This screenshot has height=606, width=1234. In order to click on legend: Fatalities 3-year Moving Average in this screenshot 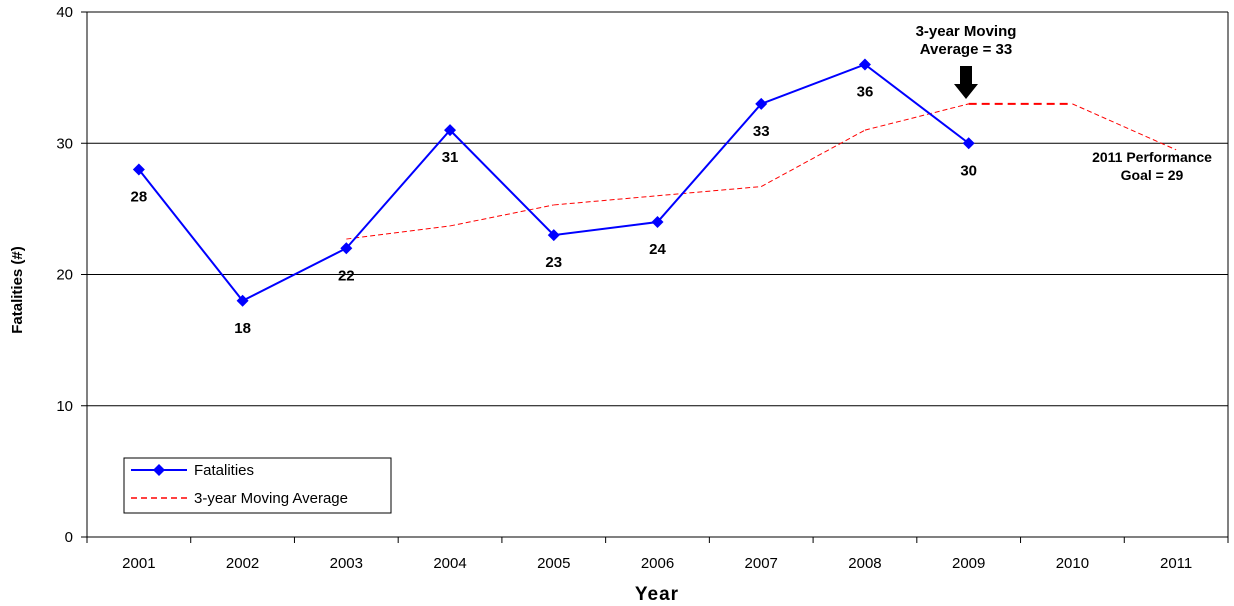, I will do `click(257, 485)`.